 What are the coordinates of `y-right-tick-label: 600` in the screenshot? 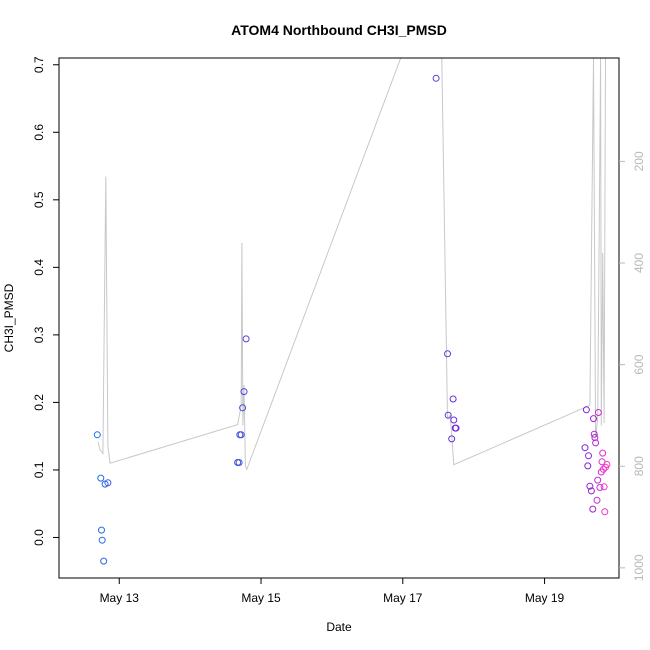 It's located at (639, 364).